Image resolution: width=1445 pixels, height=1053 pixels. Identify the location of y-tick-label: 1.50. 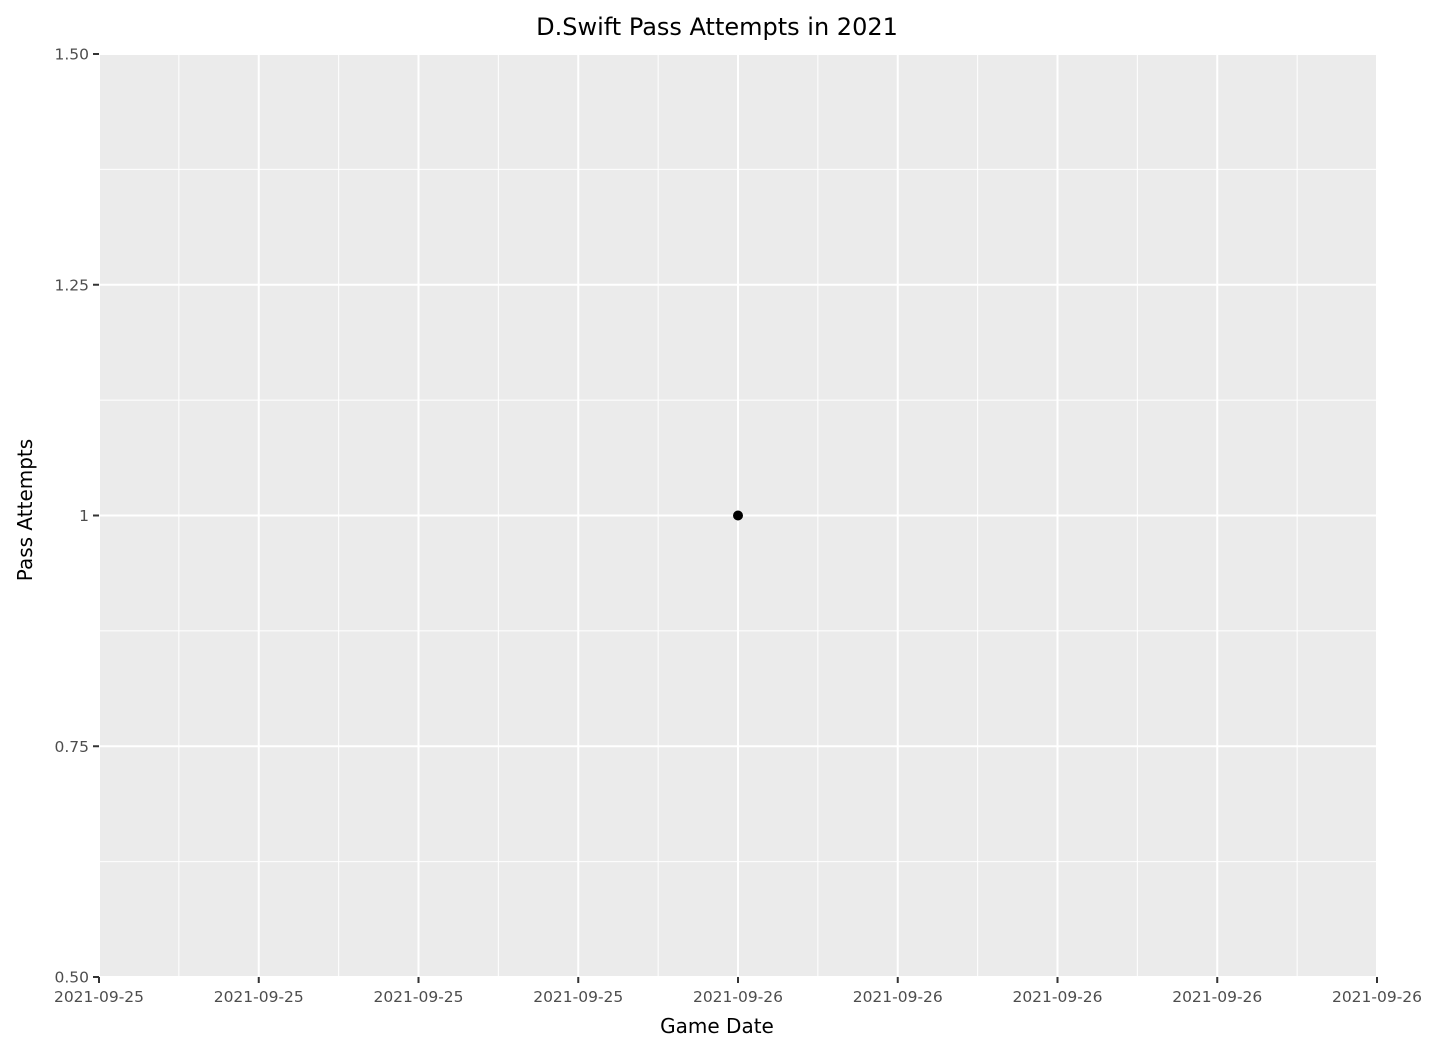
(71, 55).